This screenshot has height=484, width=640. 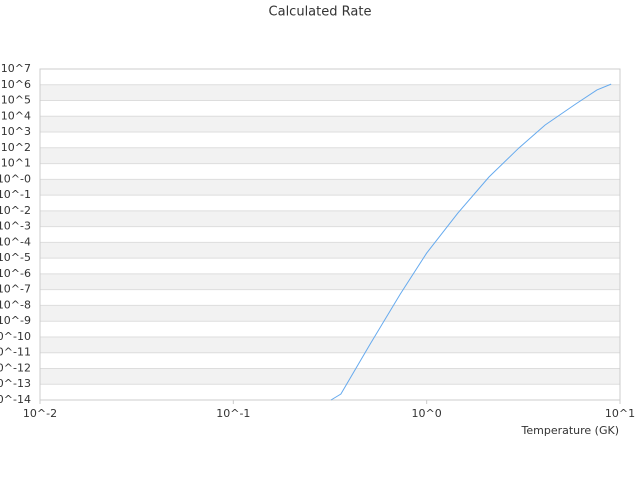 What do you see at coordinates (16, 163) in the screenshot?
I see `y-tick-label: 10^1` at bounding box center [16, 163].